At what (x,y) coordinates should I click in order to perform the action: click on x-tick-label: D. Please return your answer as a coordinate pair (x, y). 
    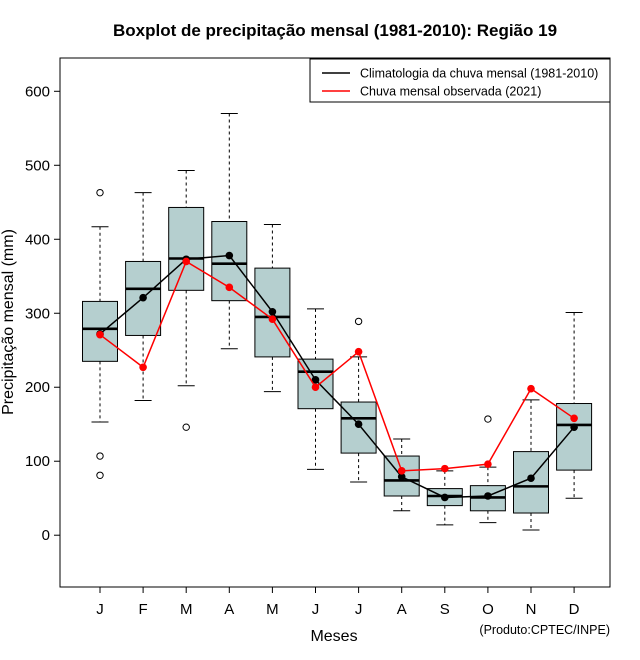
    Looking at the image, I should click on (574, 609).